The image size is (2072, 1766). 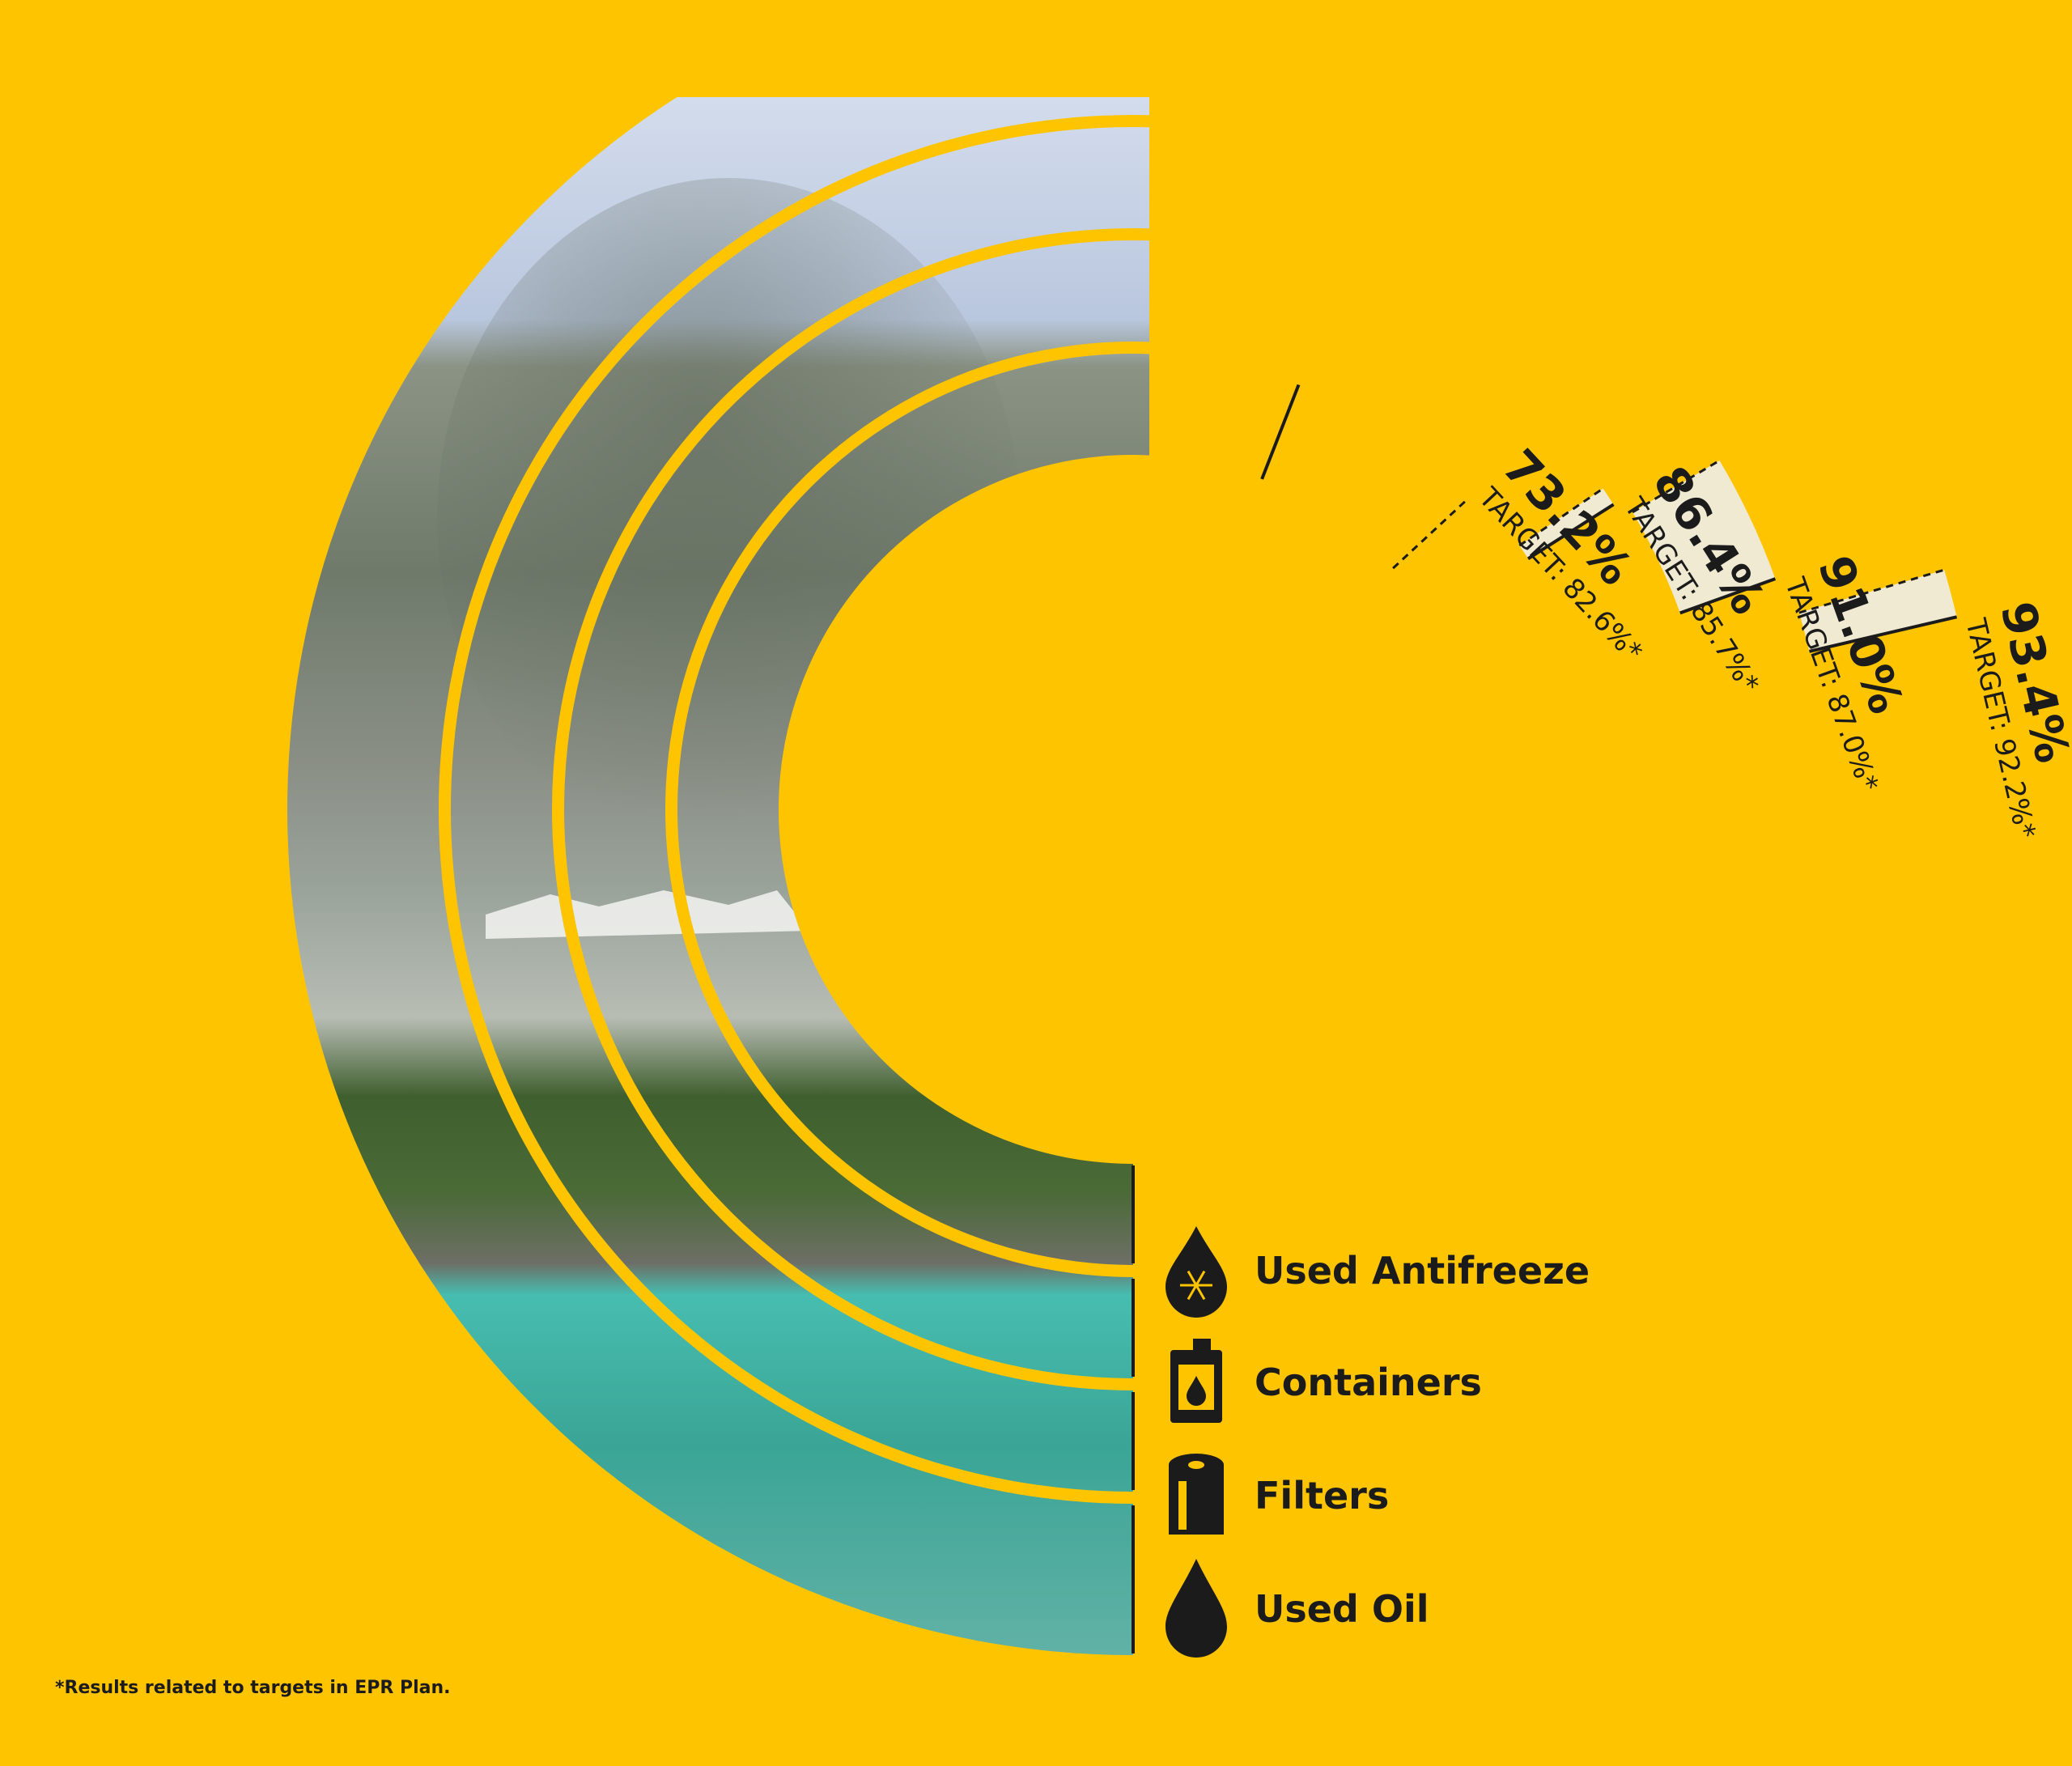 What do you see at coordinates (1368, 1382) in the screenshot?
I see `legend-label: Containers` at bounding box center [1368, 1382].